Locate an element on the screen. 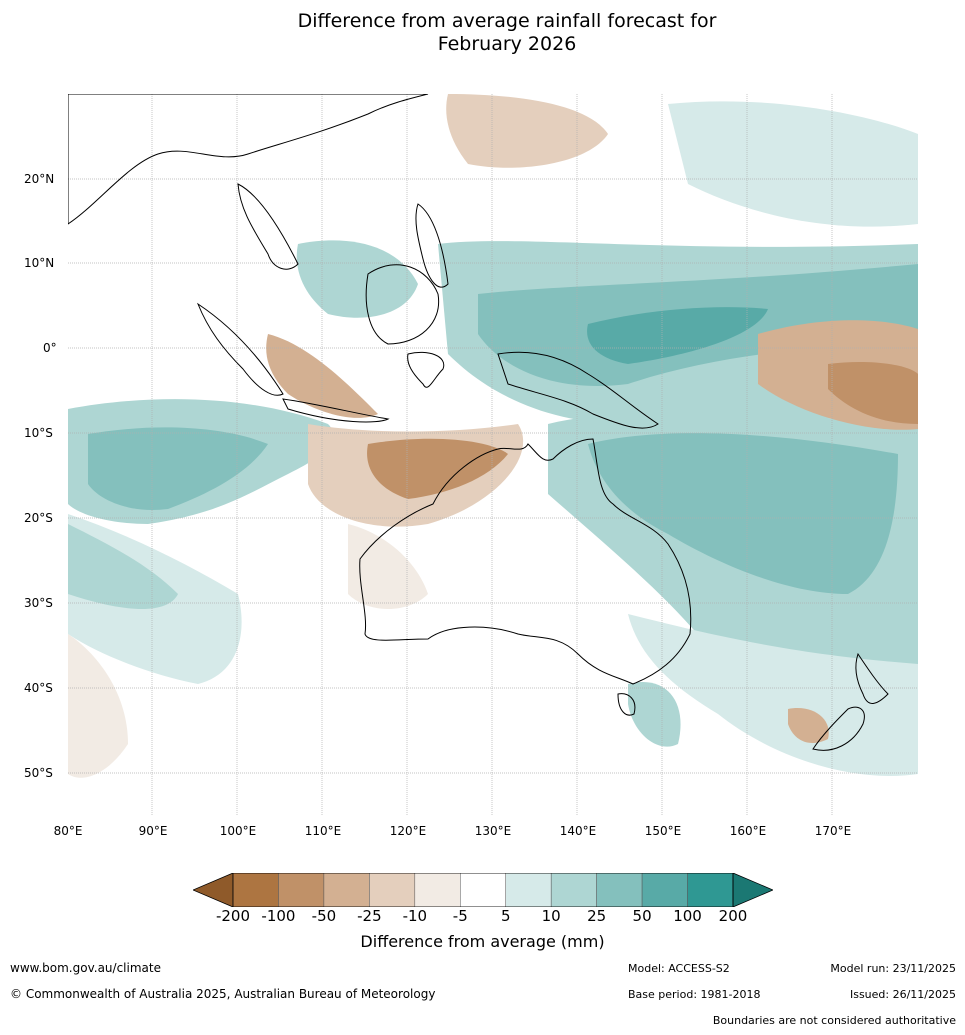  sumatra-outline is located at coordinates (240, 349).